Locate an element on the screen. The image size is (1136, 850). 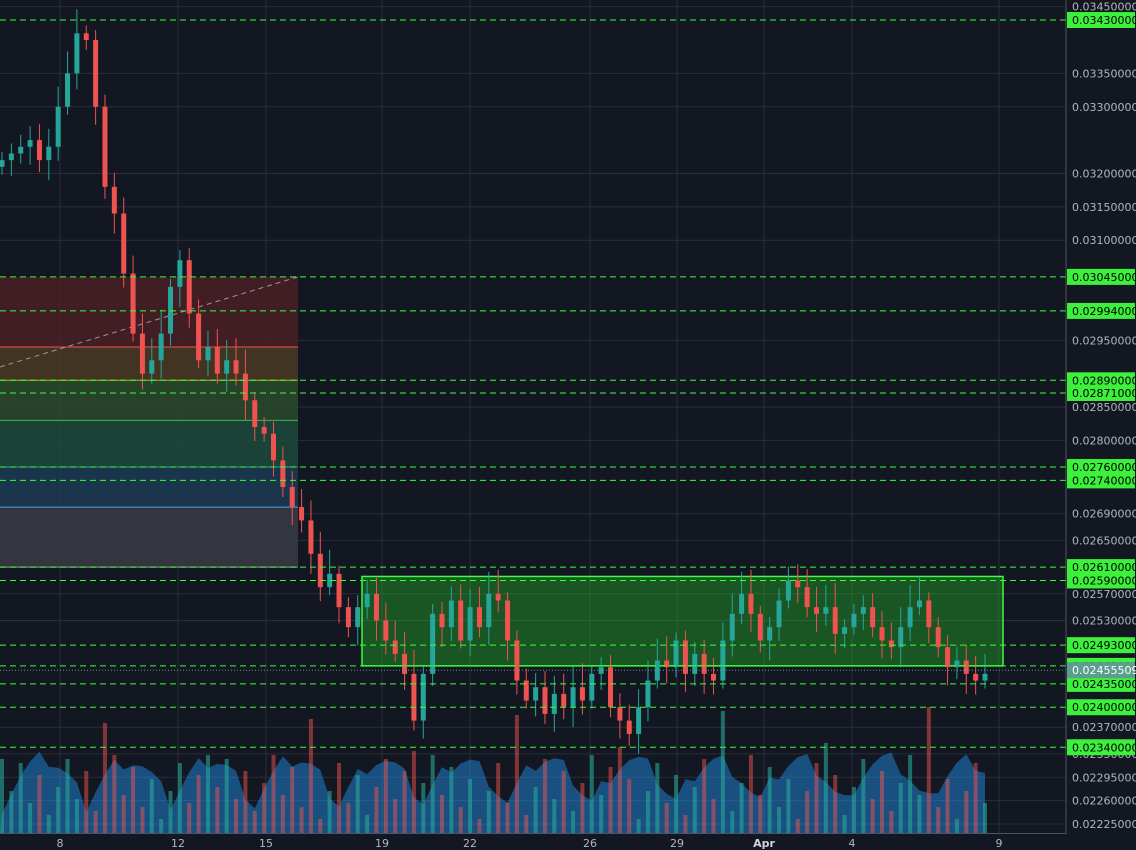
level-tag-text: 0.02994000 is located at coordinates (1104, 311).